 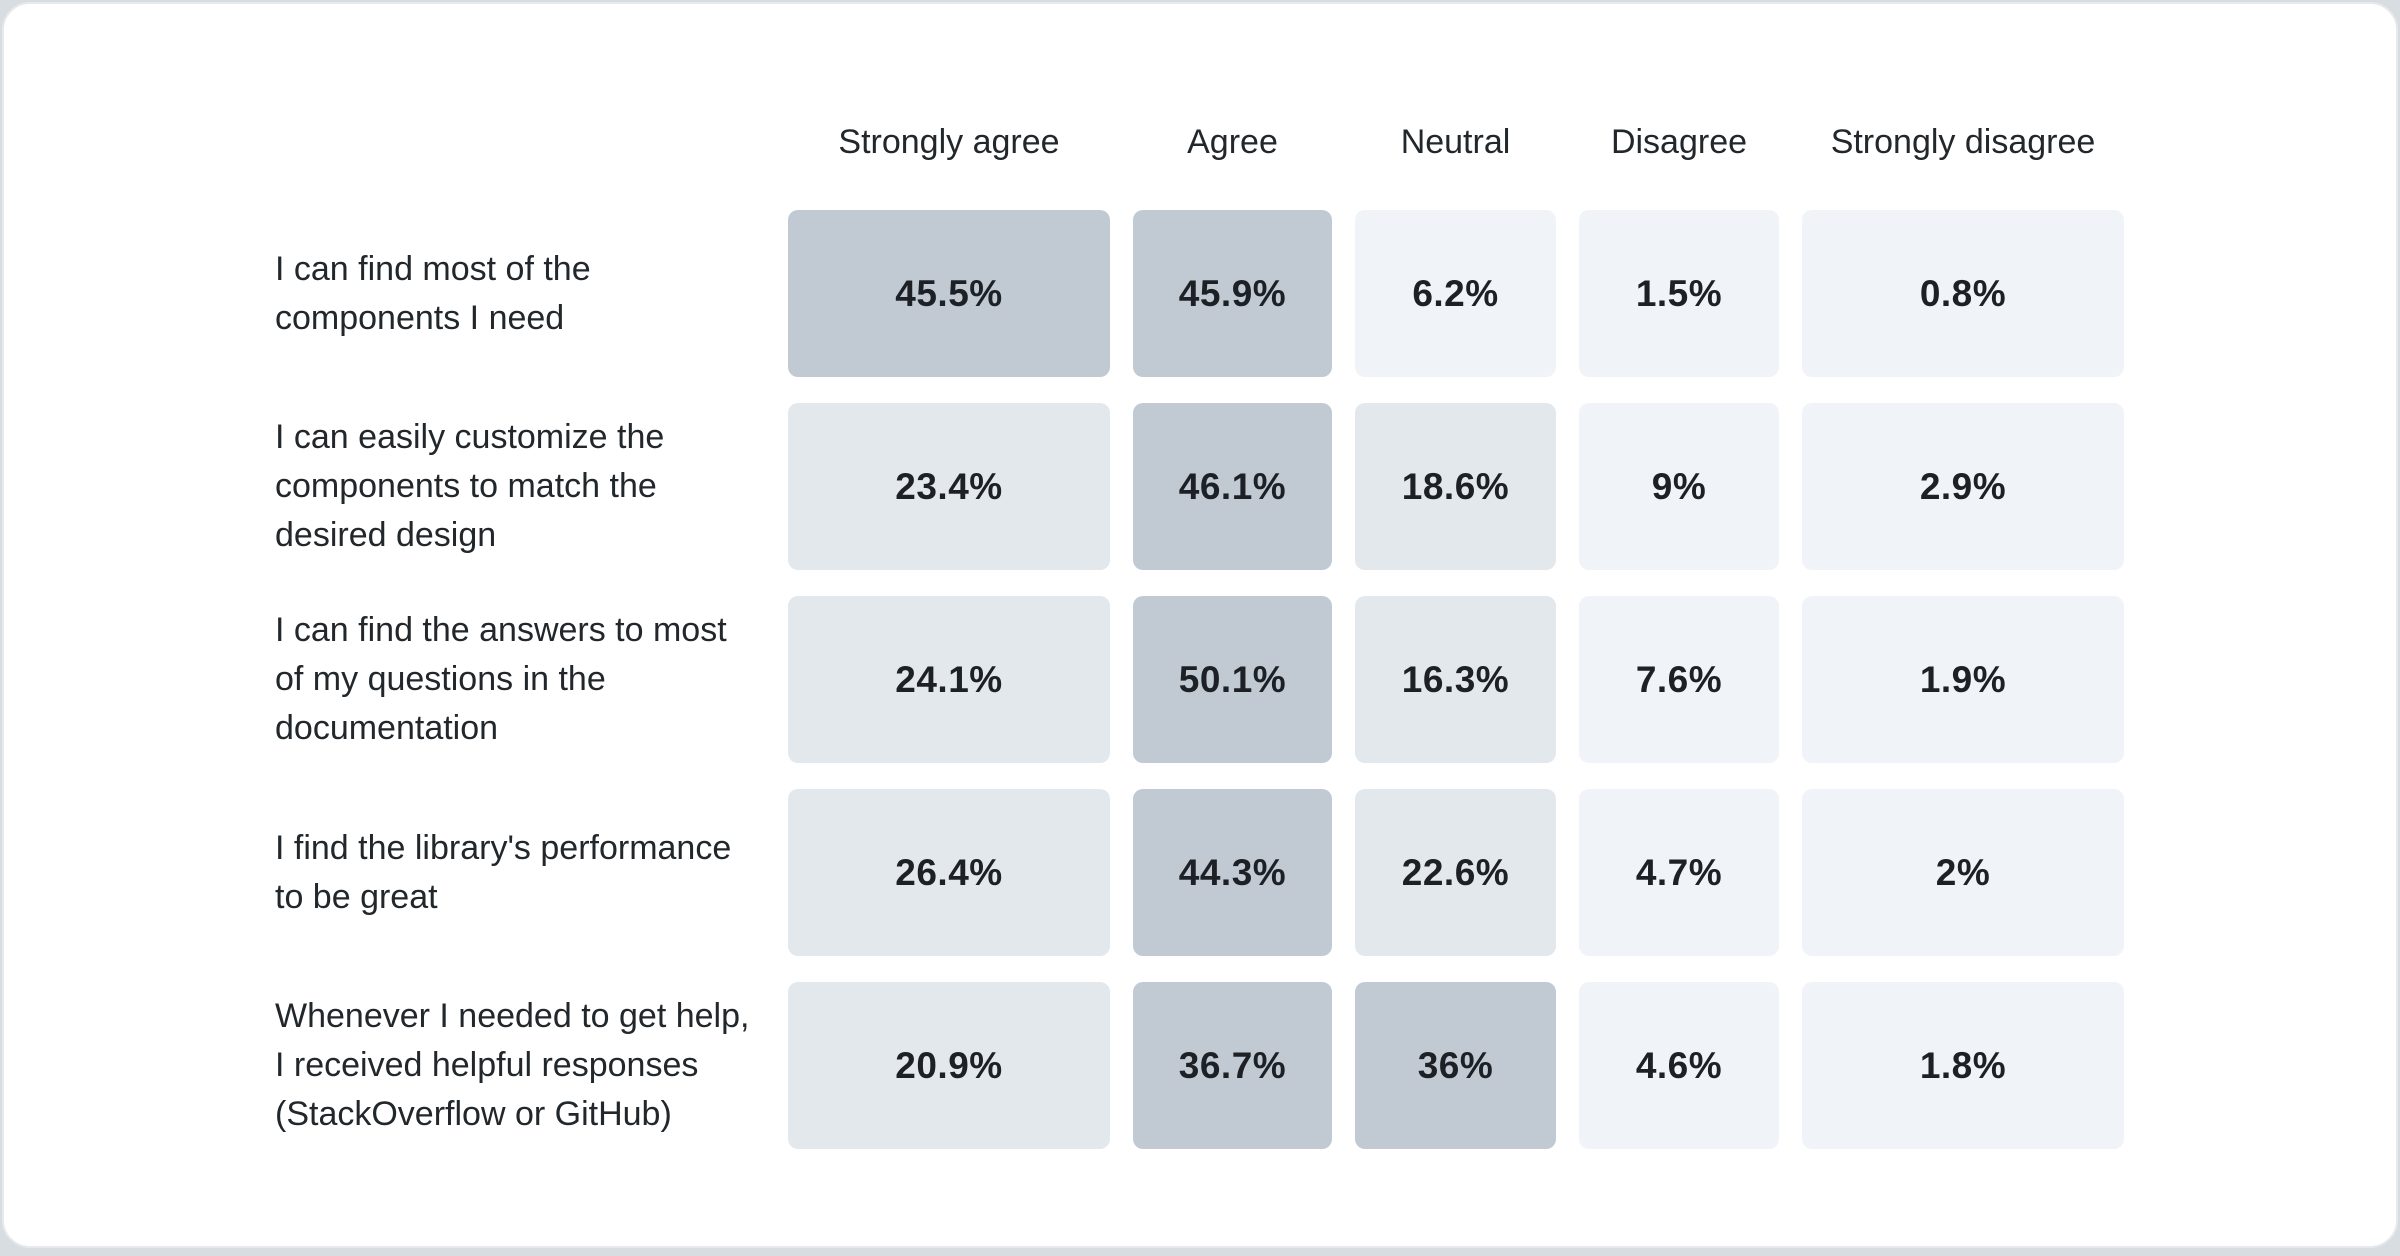 I want to click on cell-value: 1.5%, so click(x=1679, y=293).